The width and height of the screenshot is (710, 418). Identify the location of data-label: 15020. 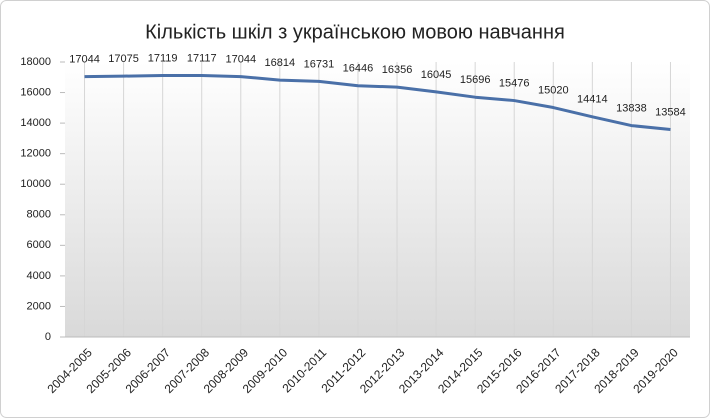
(553, 90).